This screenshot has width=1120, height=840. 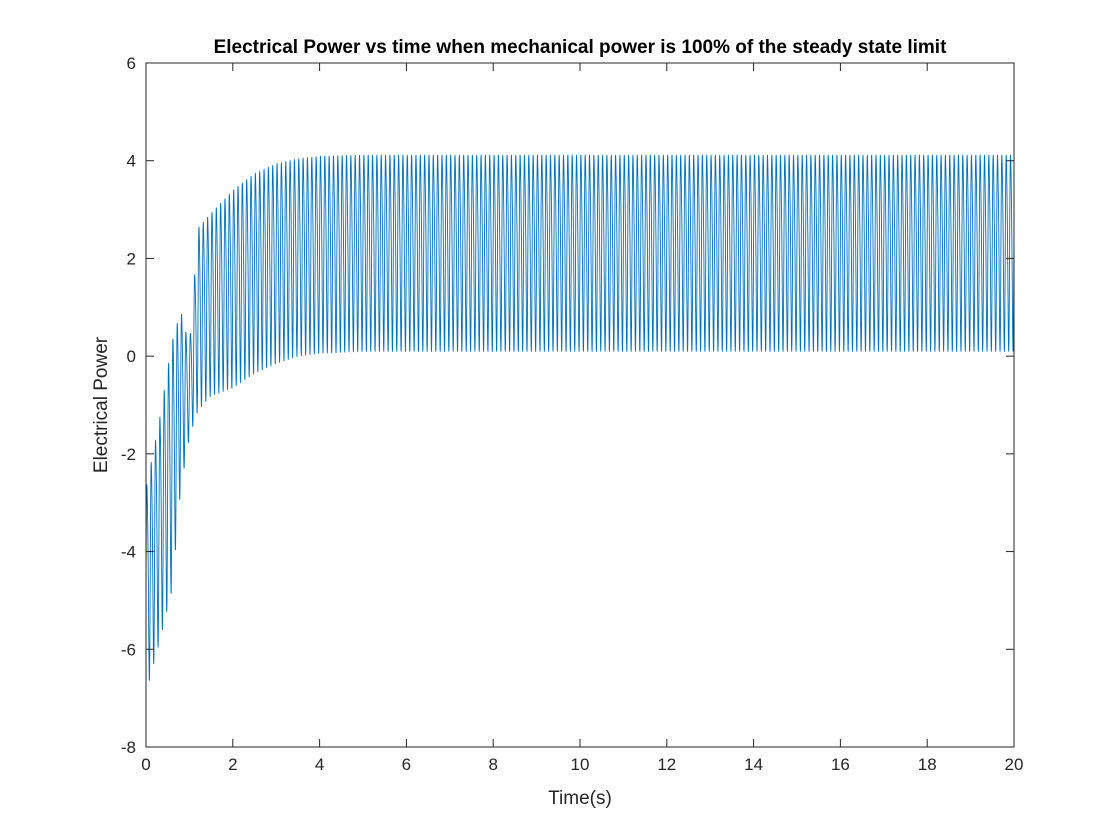 What do you see at coordinates (101, 404) in the screenshot?
I see `y-axis-label: Electrical Power` at bounding box center [101, 404].